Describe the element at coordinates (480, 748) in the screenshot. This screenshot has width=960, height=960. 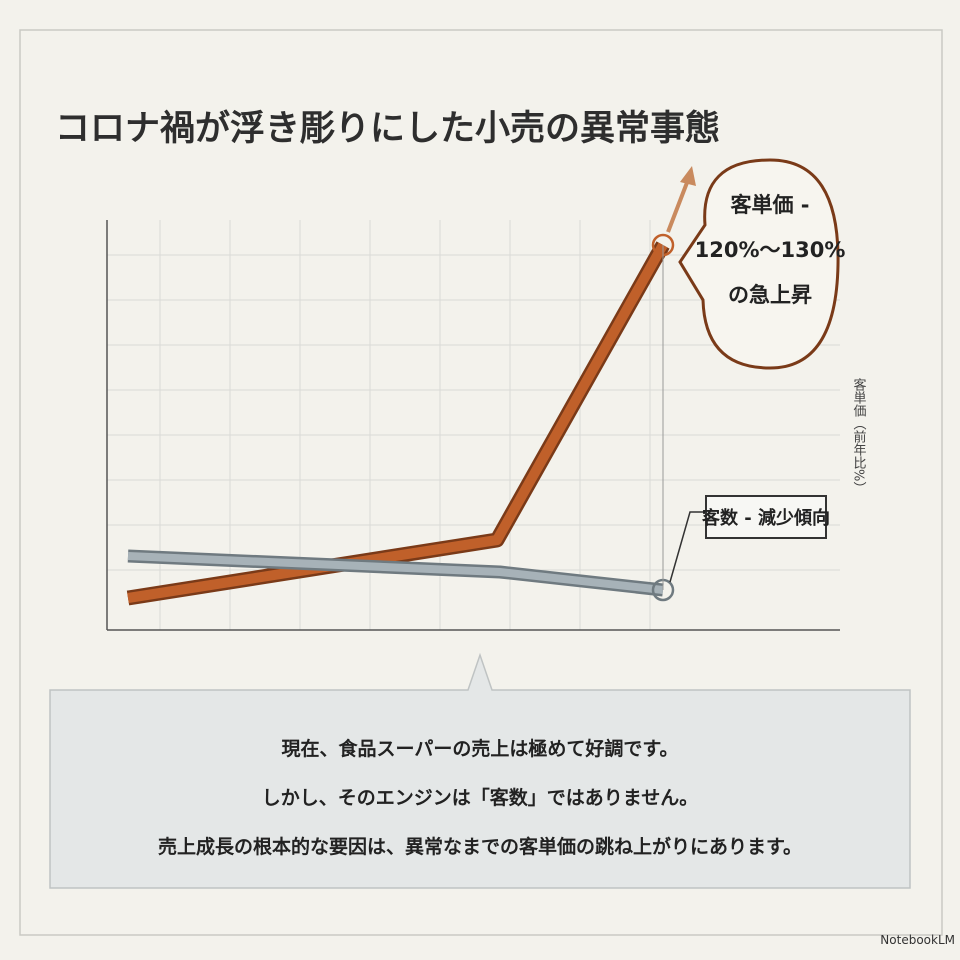
I see `message-line: 現在、食品スーパーの売上は極めて好調です。` at that location.